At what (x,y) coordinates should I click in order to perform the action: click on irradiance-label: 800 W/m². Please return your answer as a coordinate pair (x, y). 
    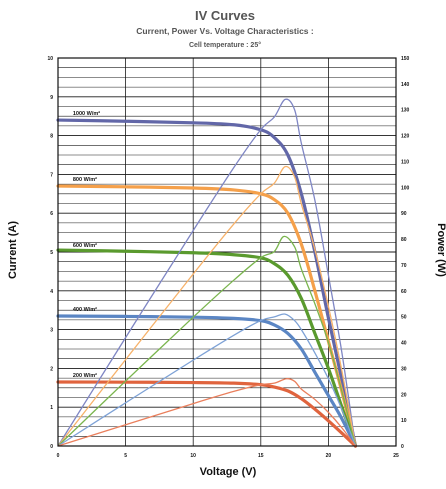
    Looking at the image, I should click on (85, 179).